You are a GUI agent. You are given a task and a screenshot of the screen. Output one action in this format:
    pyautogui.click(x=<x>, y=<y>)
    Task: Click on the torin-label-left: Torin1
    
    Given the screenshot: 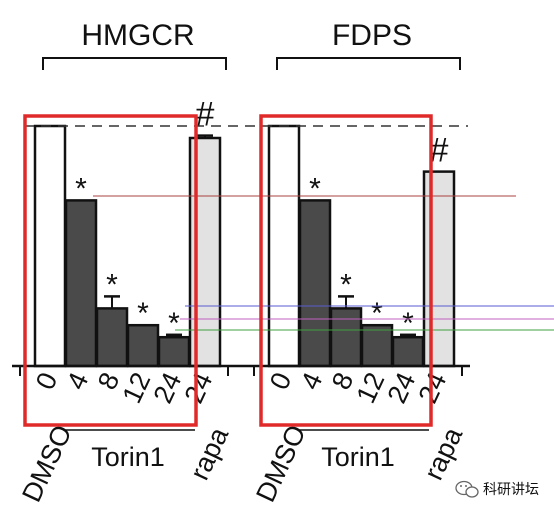 What is the action you would take?
    pyautogui.click(x=128, y=457)
    